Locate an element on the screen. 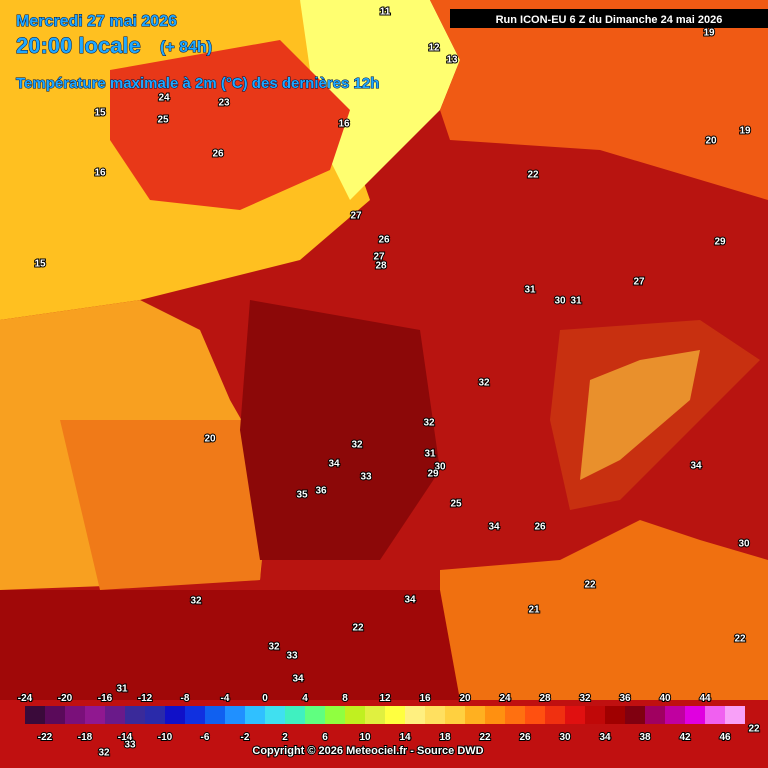 The height and width of the screenshot is (768, 768). temperature-label: 19 is located at coordinates (709, 33).